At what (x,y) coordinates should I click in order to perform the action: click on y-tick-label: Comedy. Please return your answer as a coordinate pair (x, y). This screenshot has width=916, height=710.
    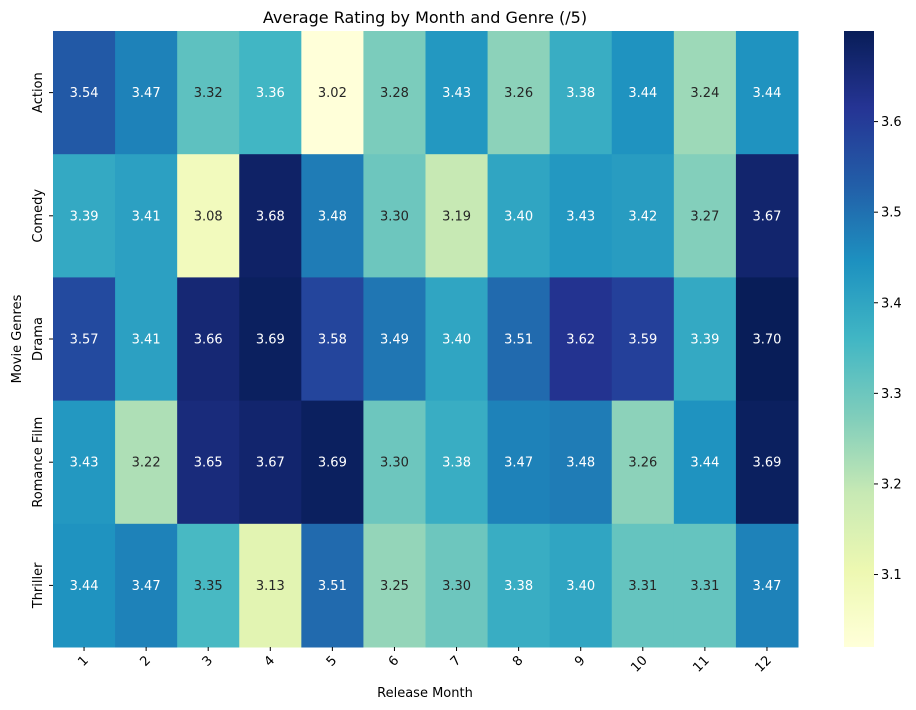
    Looking at the image, I should click on (38, 216).